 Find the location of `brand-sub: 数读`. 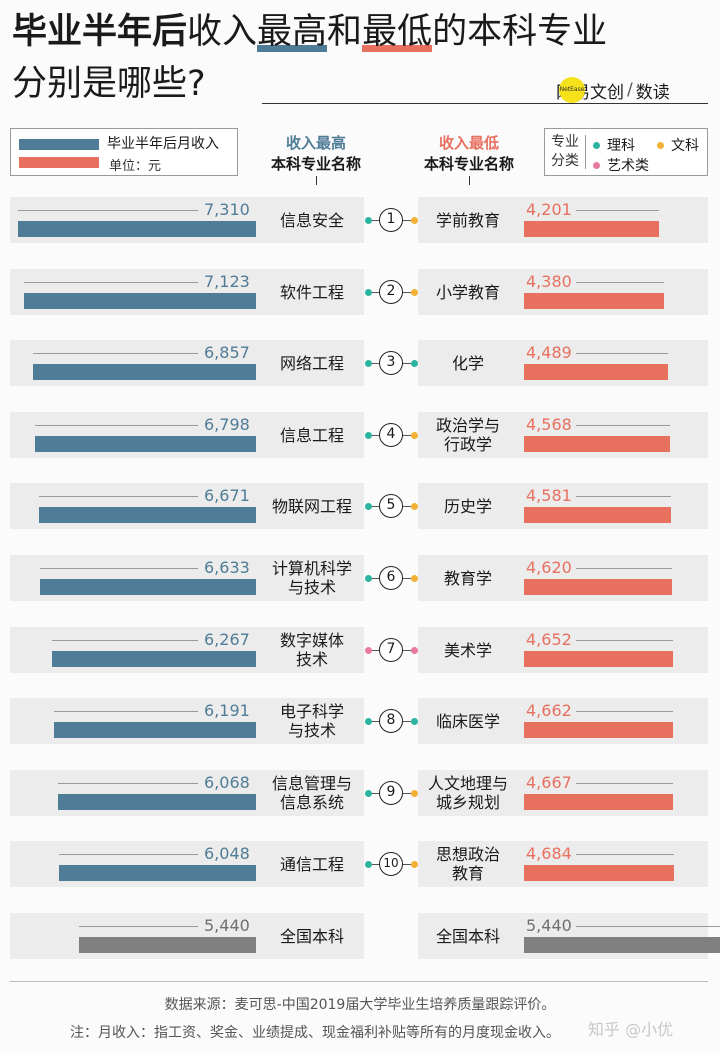

brand-sub: 数读 is located at coordinates (652, 92).